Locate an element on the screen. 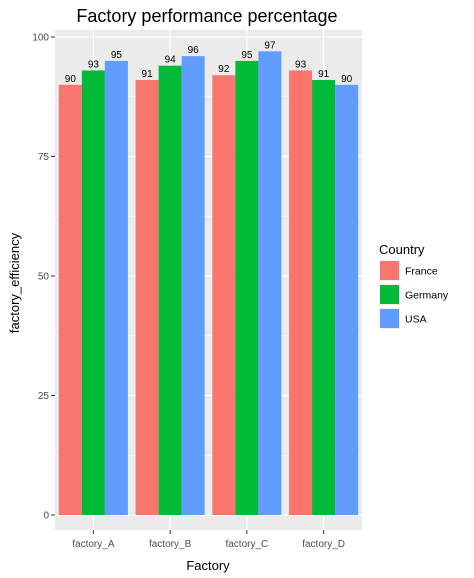  y-tick-label: 50 is located at coordinates (44, 277).